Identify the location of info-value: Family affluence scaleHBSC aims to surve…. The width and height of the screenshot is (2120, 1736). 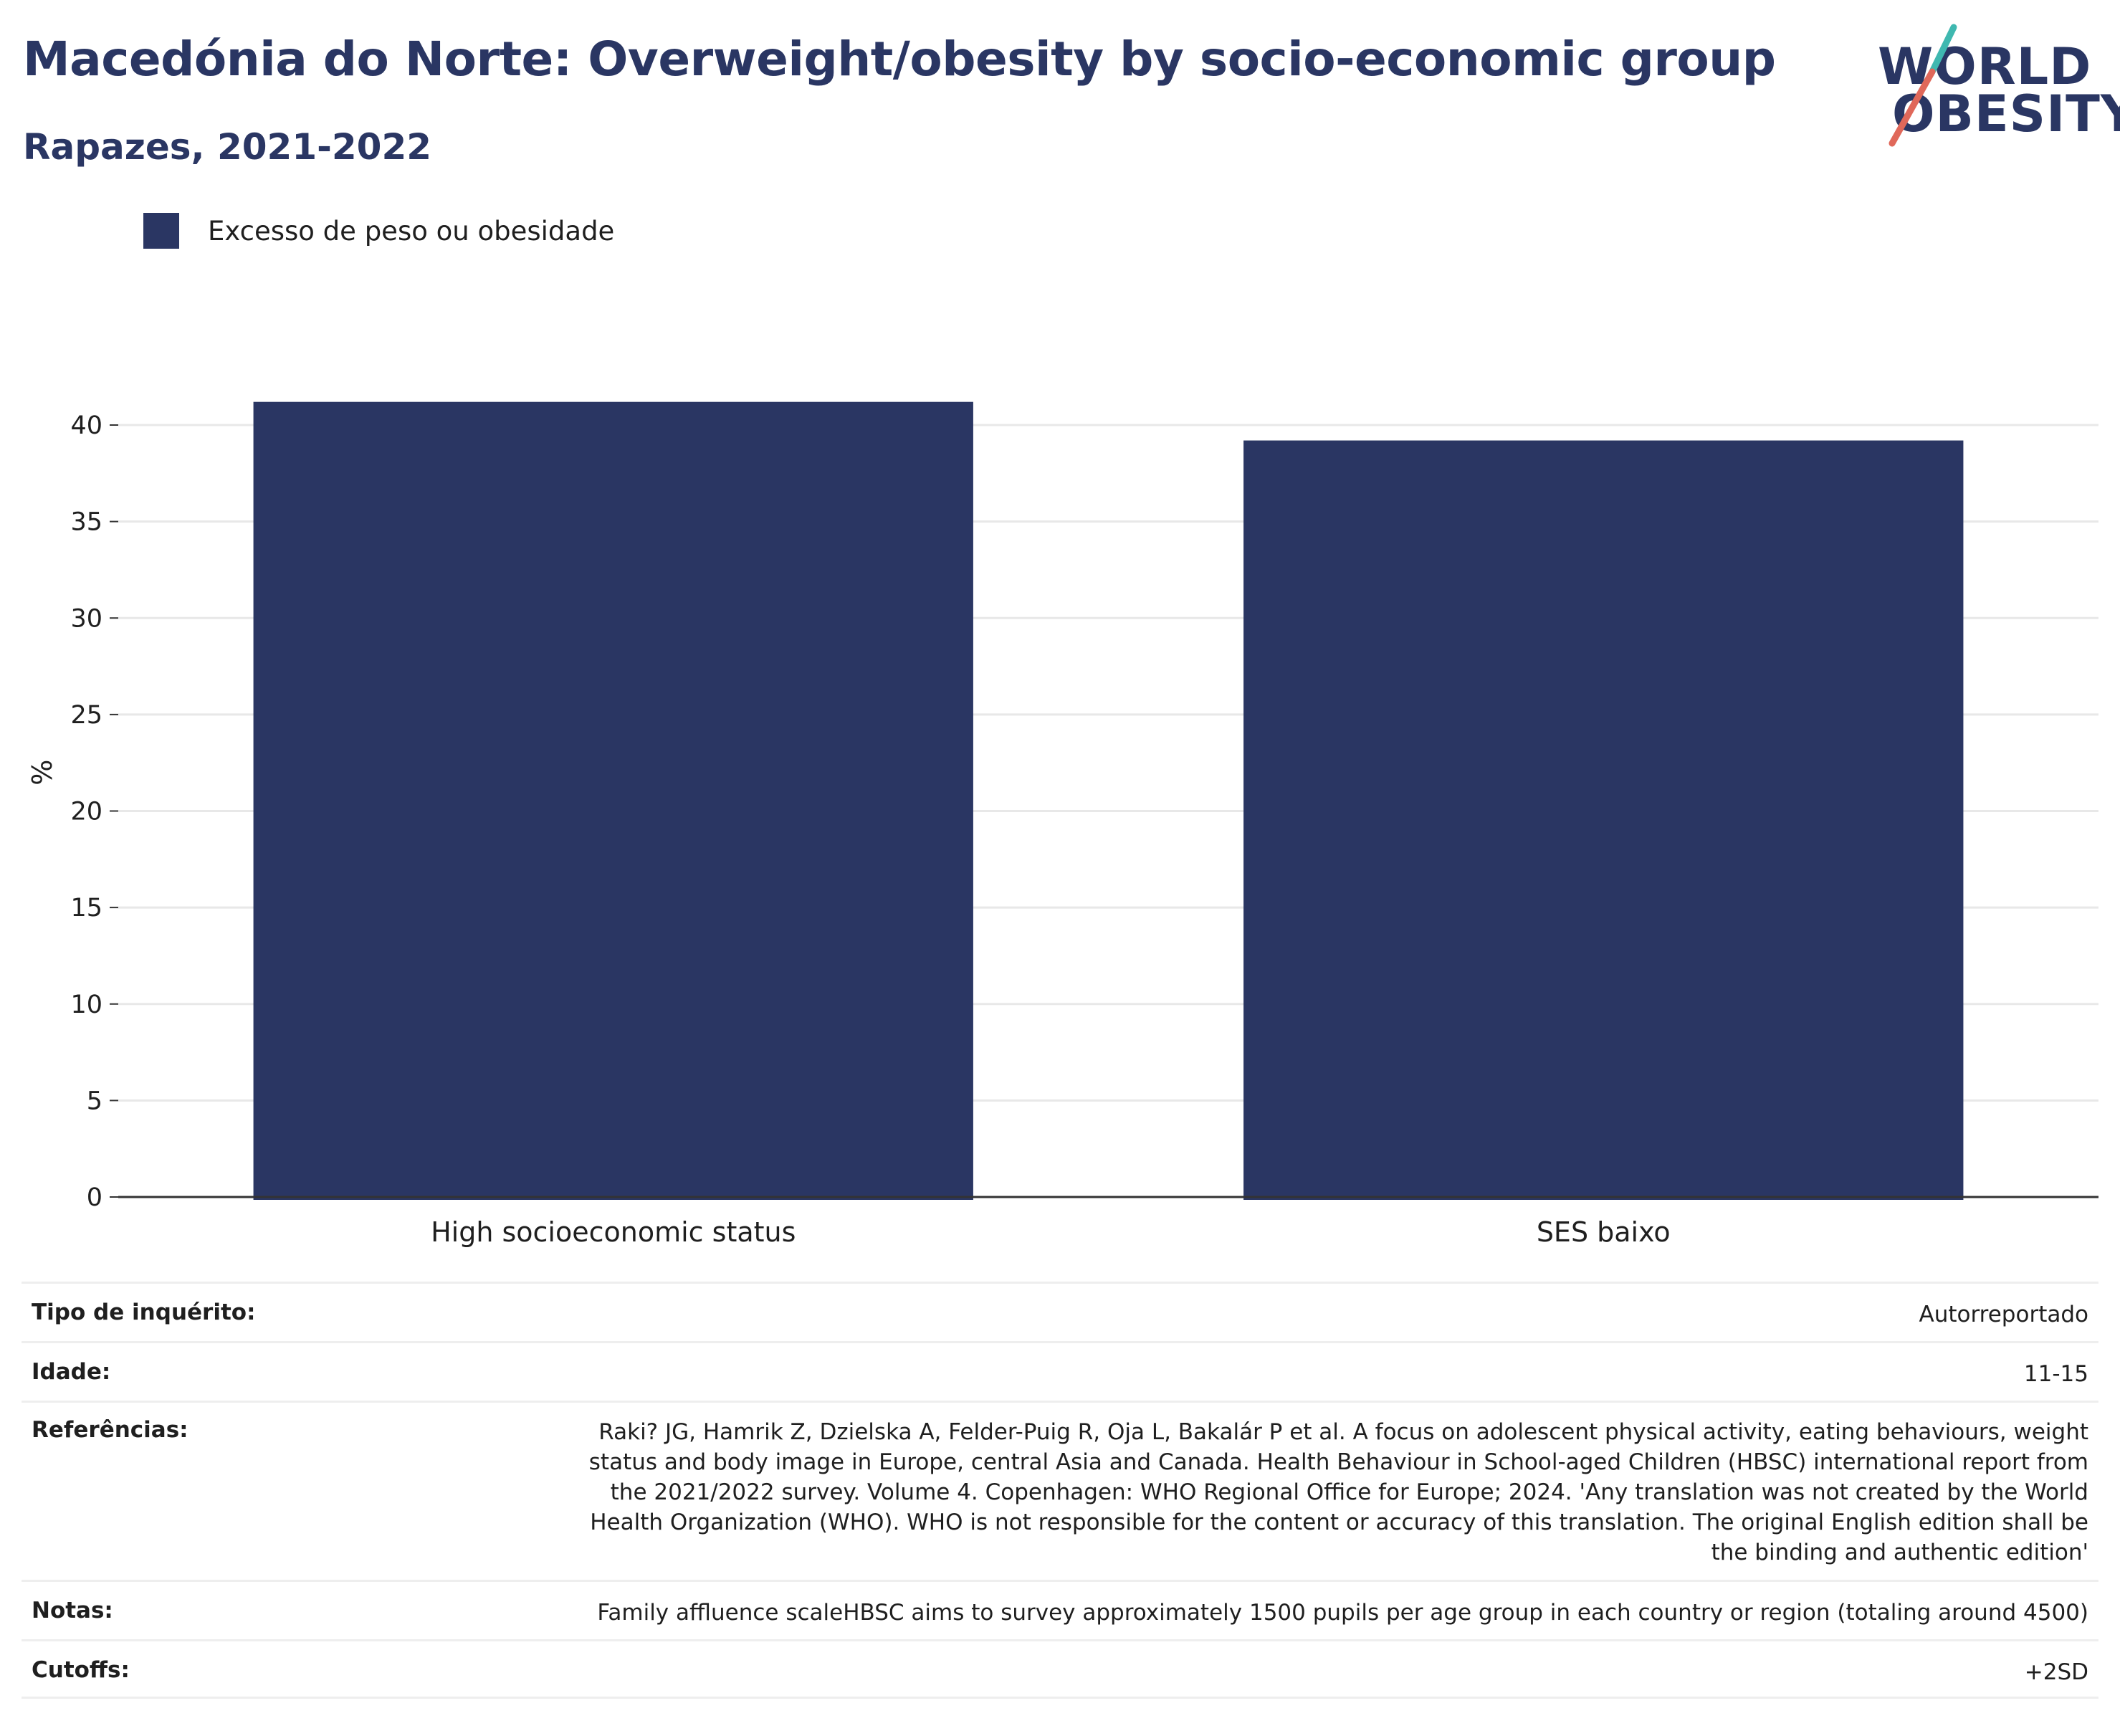
(1343, 1613).